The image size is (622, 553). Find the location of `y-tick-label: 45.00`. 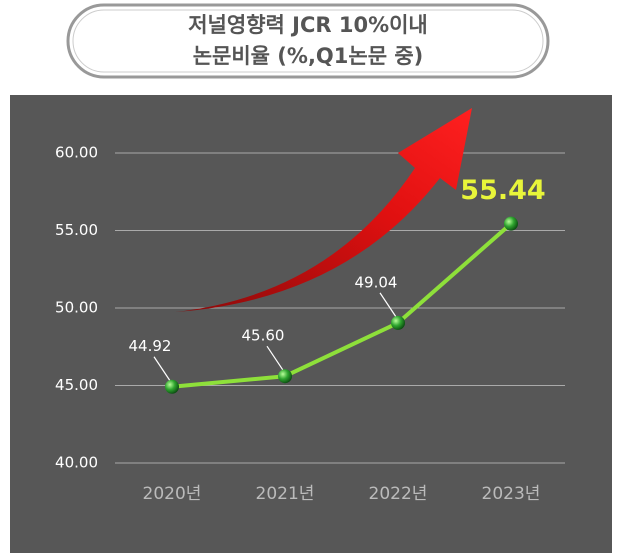

y-tick-label: 45.00 is located at coordinates (76, 385).